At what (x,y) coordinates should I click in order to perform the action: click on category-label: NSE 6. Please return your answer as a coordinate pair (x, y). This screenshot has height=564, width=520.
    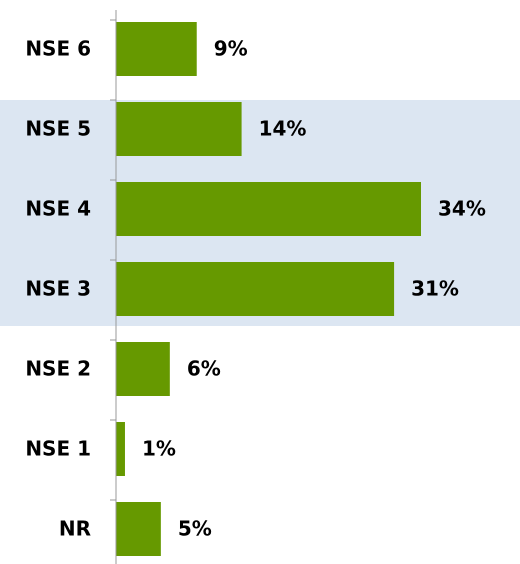
    Looking at the image, I should click on (58, 49).